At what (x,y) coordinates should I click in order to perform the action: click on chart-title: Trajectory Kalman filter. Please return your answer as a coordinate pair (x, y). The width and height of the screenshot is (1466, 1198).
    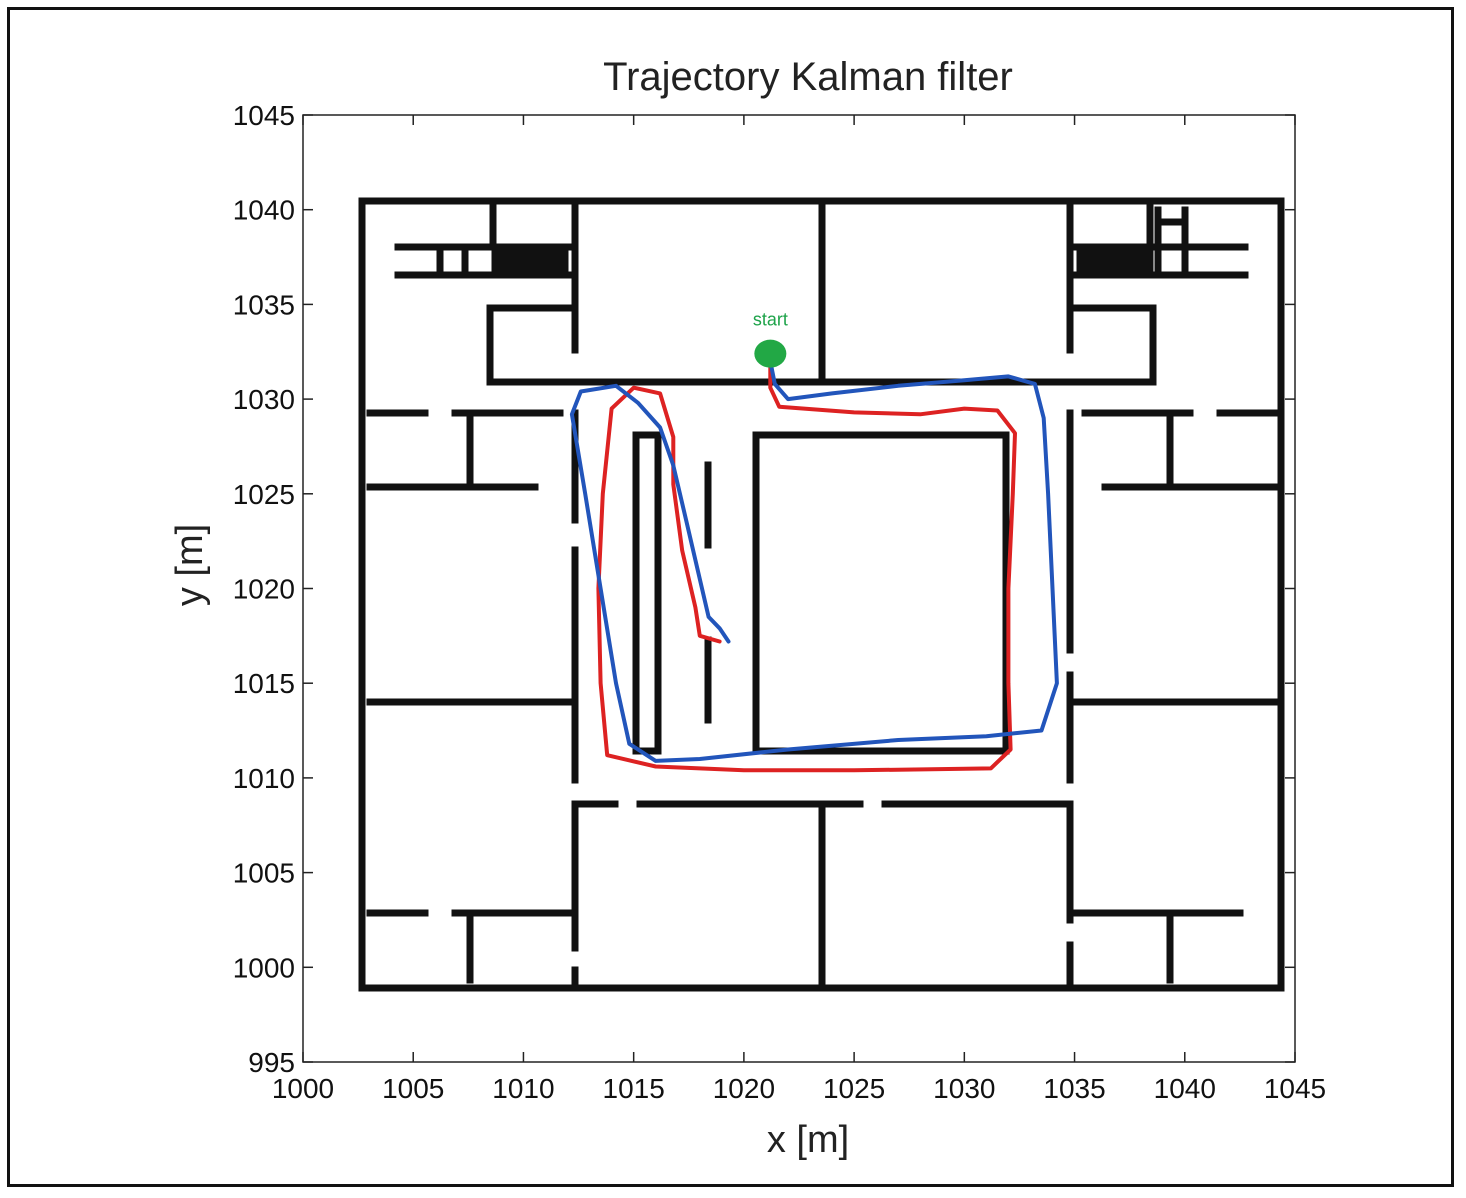
    Looking at the image, I should click on (808, 77).